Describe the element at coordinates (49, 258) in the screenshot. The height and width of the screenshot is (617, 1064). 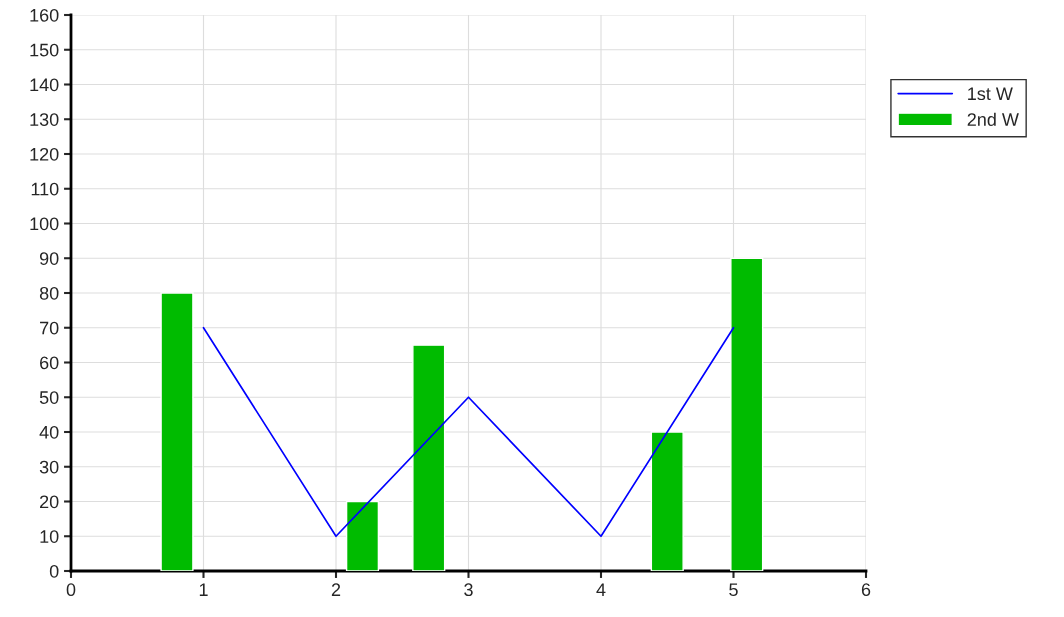
I see `y-tick-label: 90` at that location.